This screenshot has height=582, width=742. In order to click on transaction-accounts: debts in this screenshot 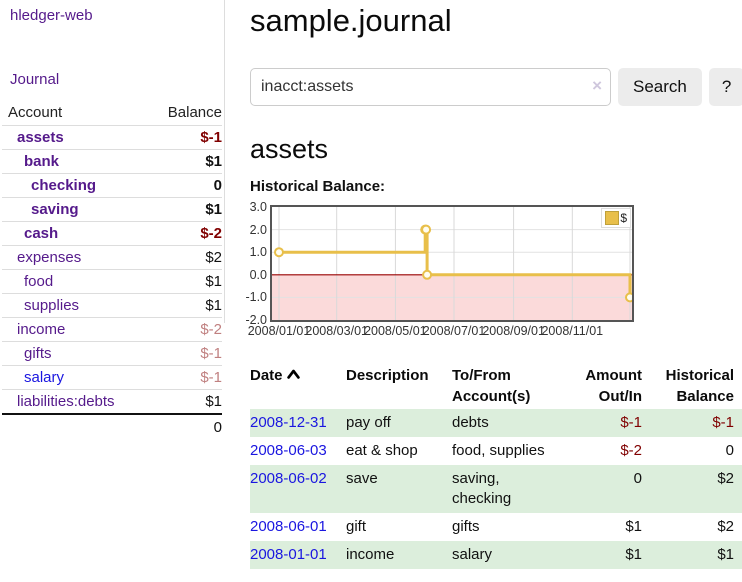, I will do `click(470, 422)`.